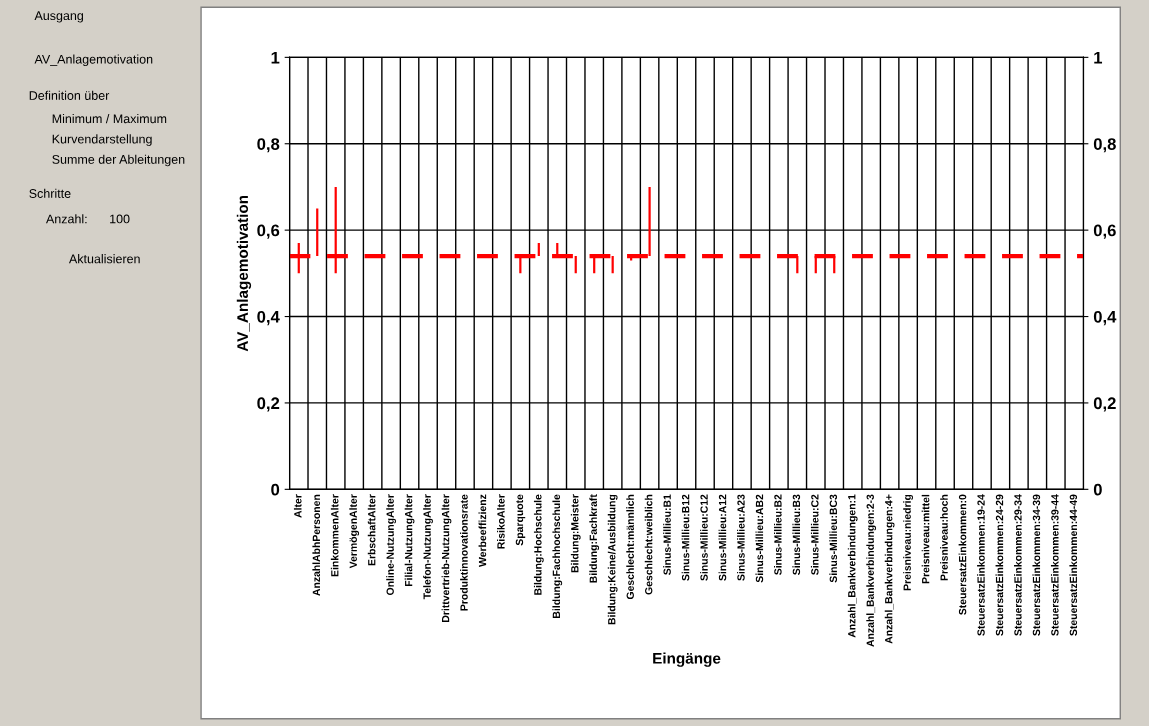  Describe the element at coordinates (275, 57) in the screenshot. I see `y-tick-label: 1` at that location.